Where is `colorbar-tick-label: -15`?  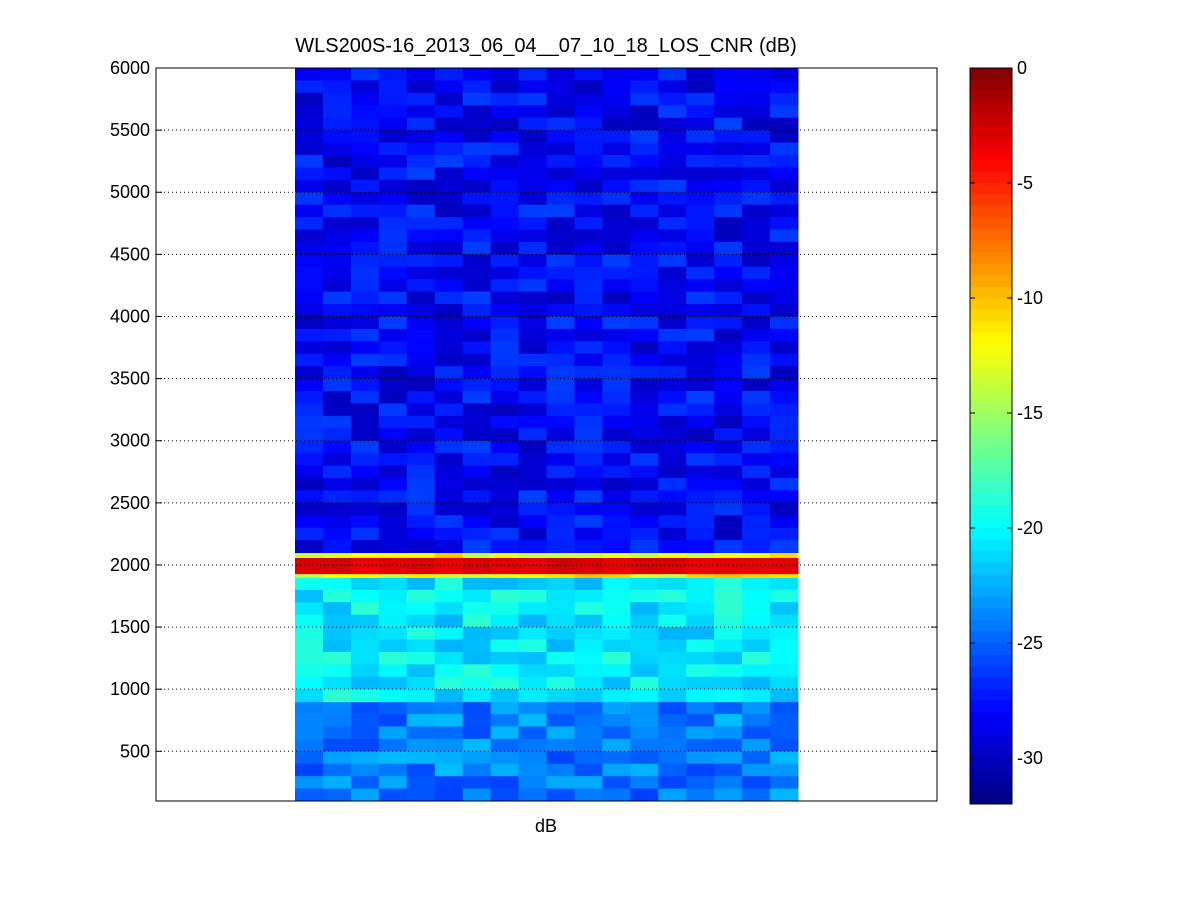 colorbar-tick-label: -15 is located at coordinates (1030, 413).